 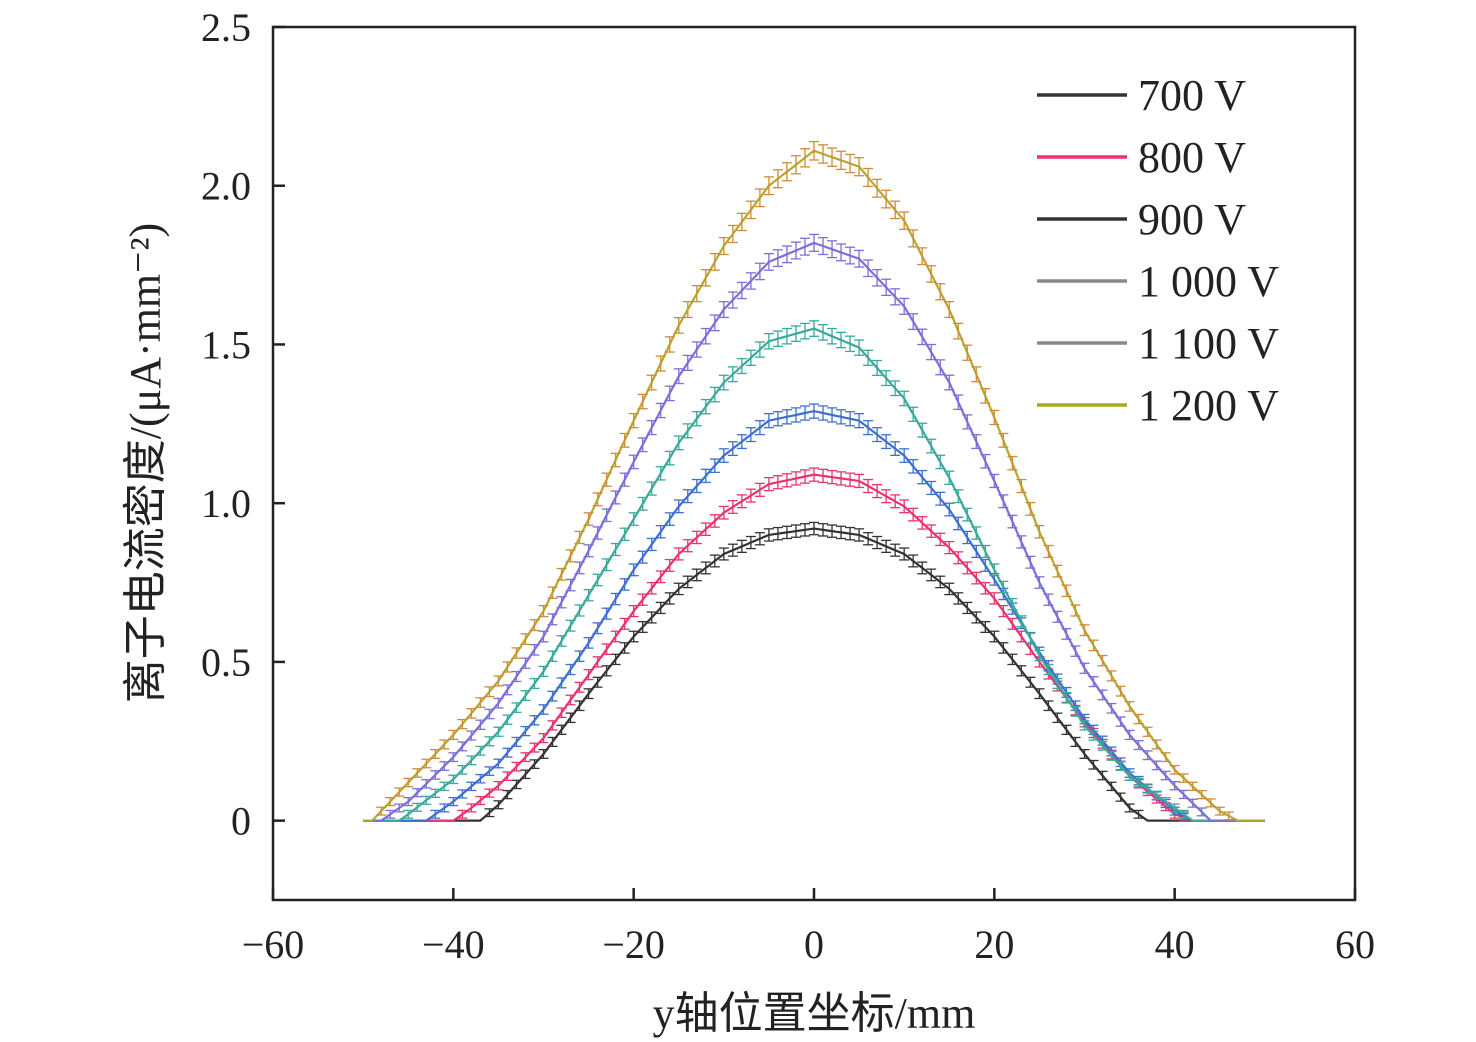 I want to click on x-axis-title: y轴位置坐标/mm, so click(x=814, y=1013).